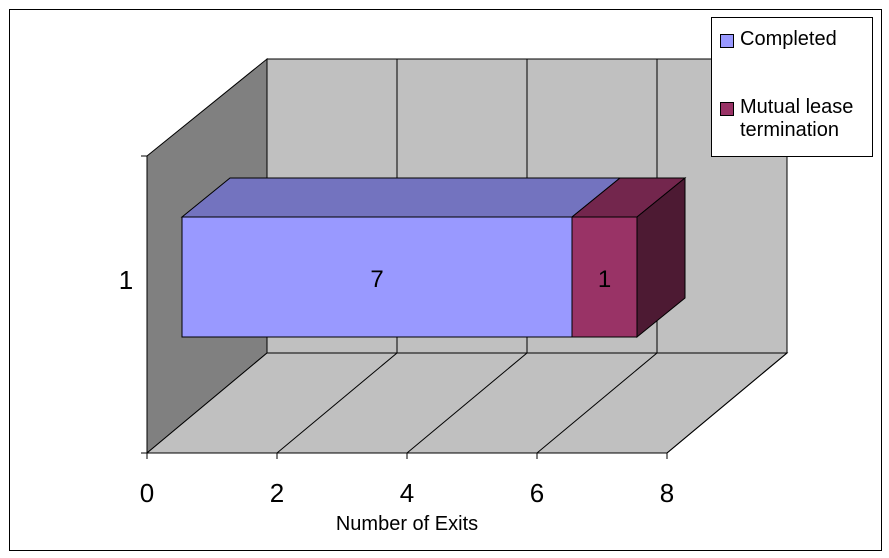 Image resolution: width=889 pixels, height=558 pixels. Describe the element at coordinates (727, 109) in the screenshot. I see `legend-swatch-mutual-lease-termination` at that location.